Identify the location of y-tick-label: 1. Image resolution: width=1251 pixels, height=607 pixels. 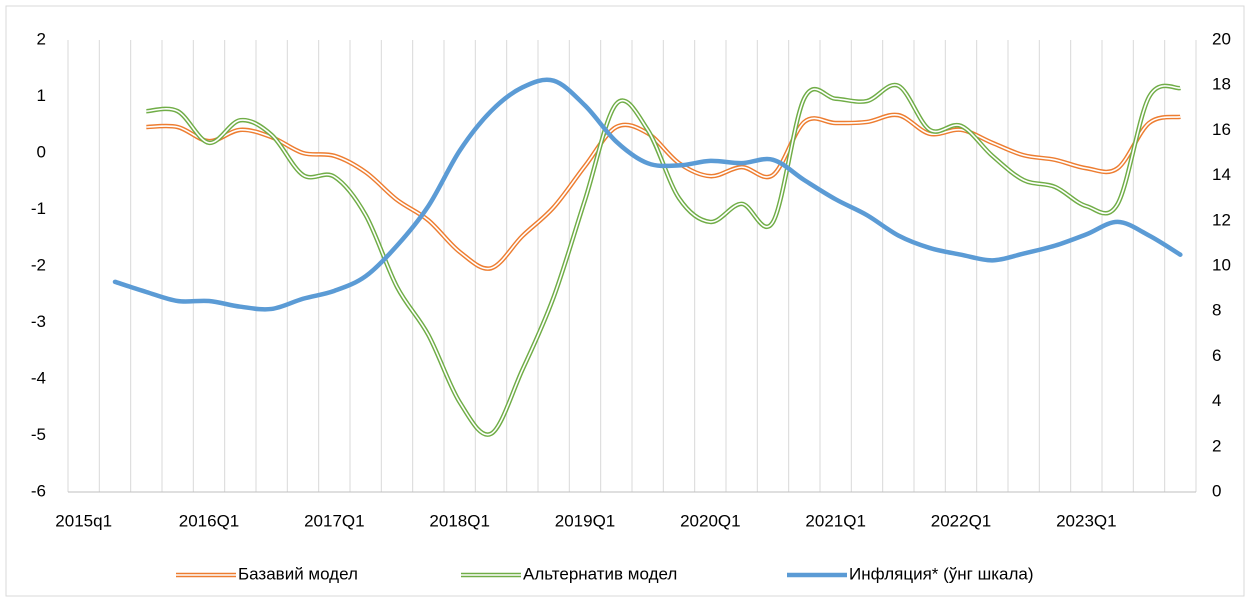
(41, 95).